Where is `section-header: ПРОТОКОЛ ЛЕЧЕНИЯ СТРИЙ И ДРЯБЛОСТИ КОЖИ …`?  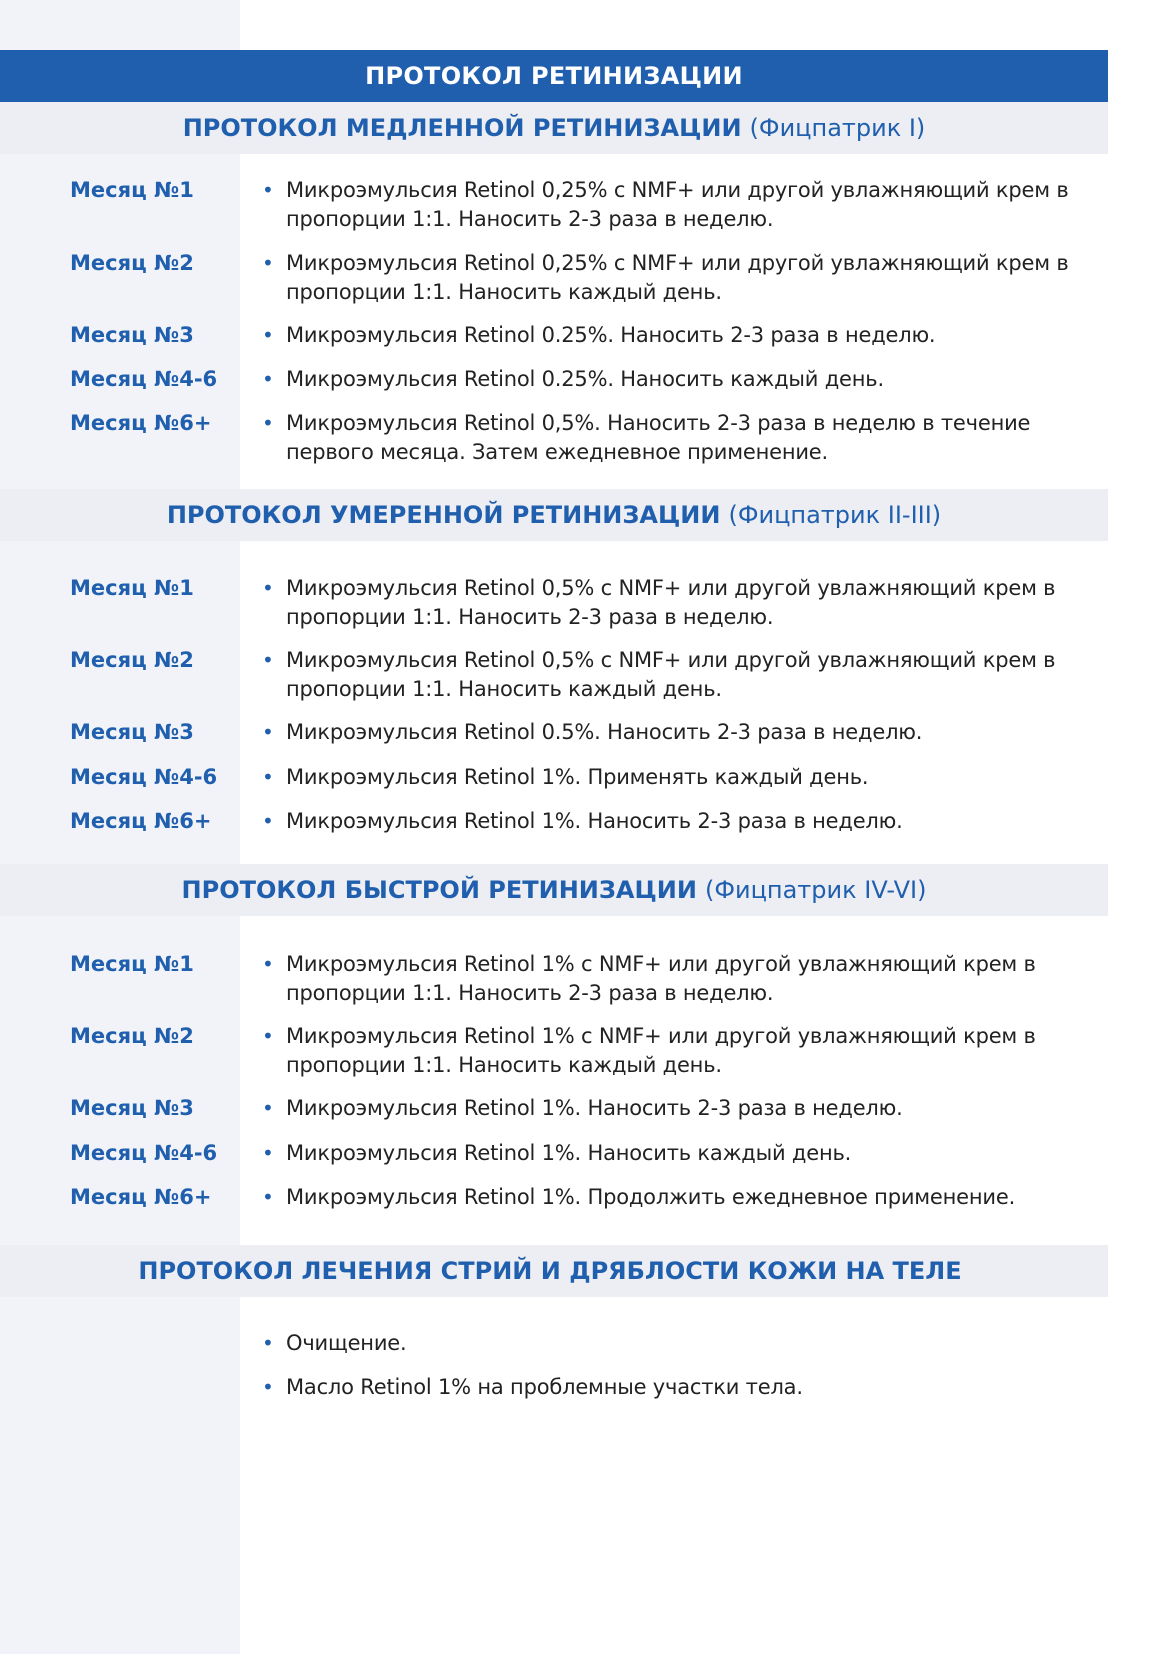
section-header: ПРОТОКОЛ ЛЕЧЕНИЯ СТРИЙ И ДРЯБЛОСТИ КОЖИ … is located at coordinates (554, 1271).